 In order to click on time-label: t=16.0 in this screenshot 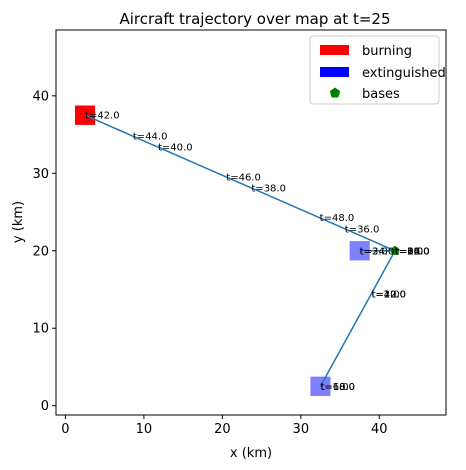, I will do `click(412, 251)`.